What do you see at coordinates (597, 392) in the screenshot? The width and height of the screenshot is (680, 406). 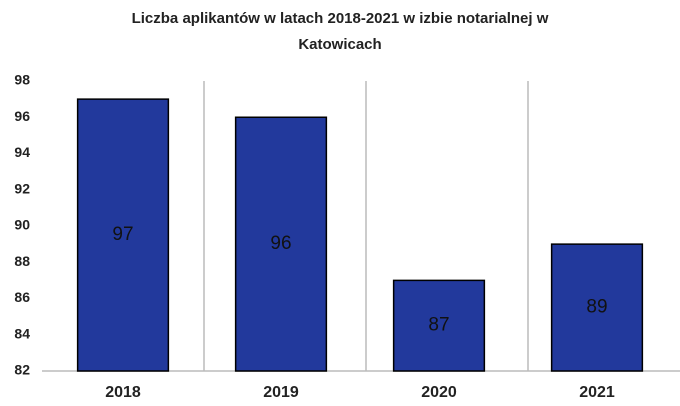 I see `x-tick-label: 2021` at bounding box center [597, 392].